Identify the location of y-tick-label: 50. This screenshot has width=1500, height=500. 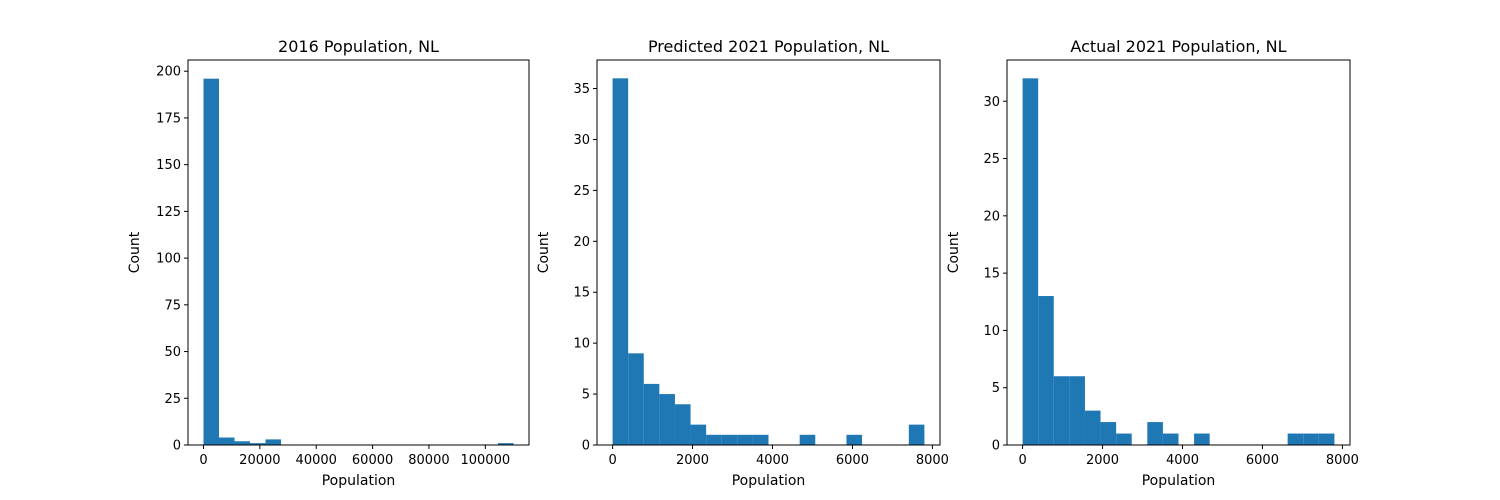
(172, 352).